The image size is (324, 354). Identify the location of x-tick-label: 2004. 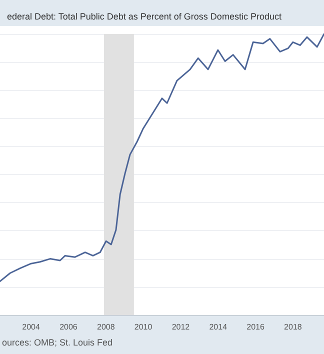
(31, 327).